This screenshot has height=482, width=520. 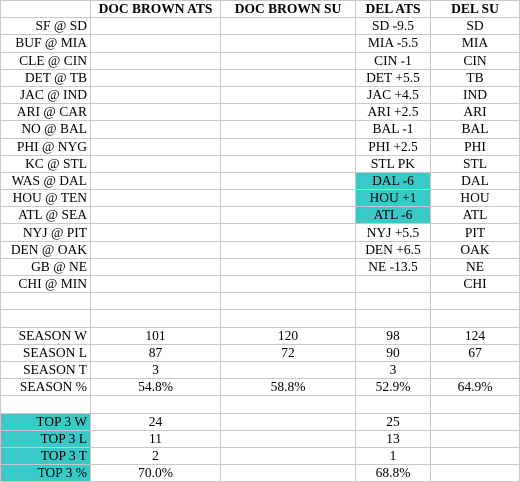 What do you see at coordinates (475, 26) in the screenshot?
I see `del-su-cell: SD` at bounding box center [475, 26].